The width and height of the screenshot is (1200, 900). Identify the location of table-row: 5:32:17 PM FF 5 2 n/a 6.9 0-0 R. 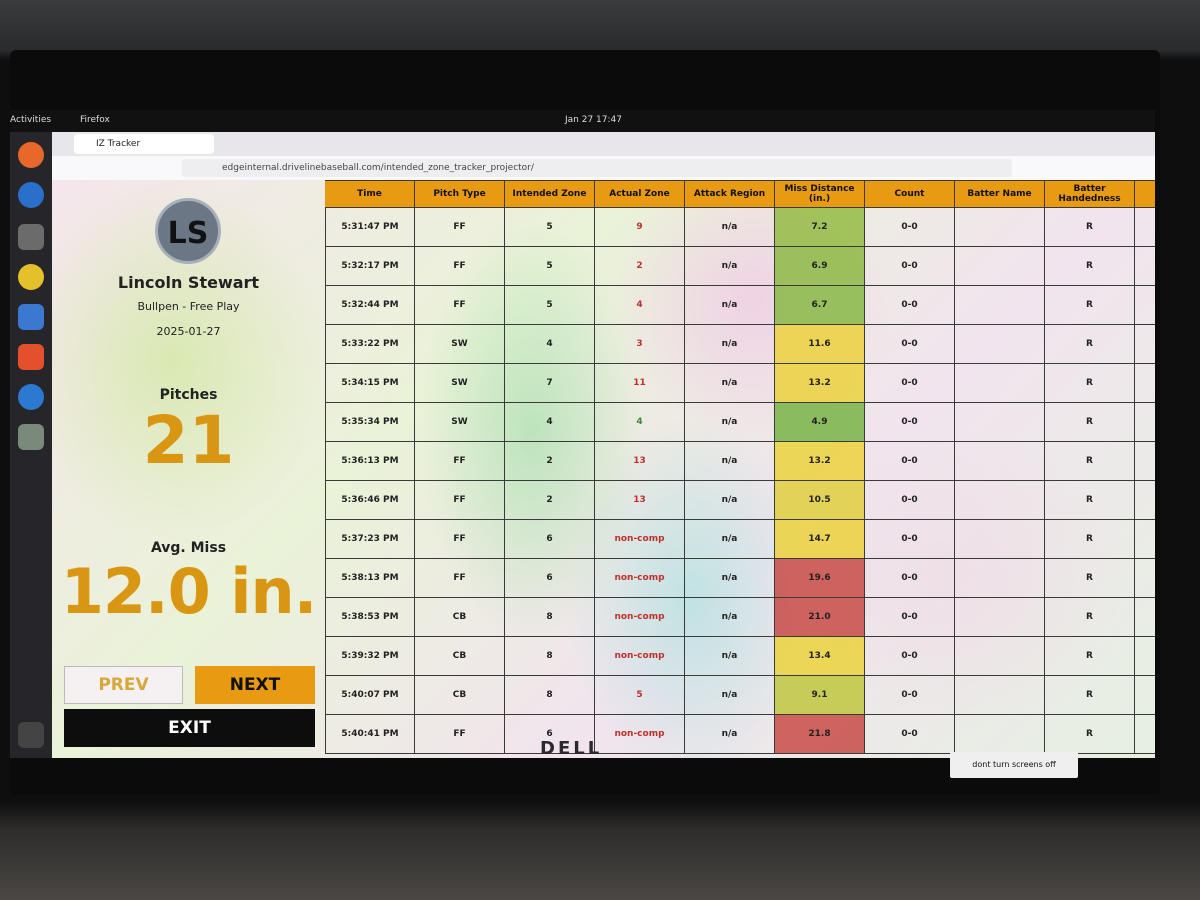
(740, 266).